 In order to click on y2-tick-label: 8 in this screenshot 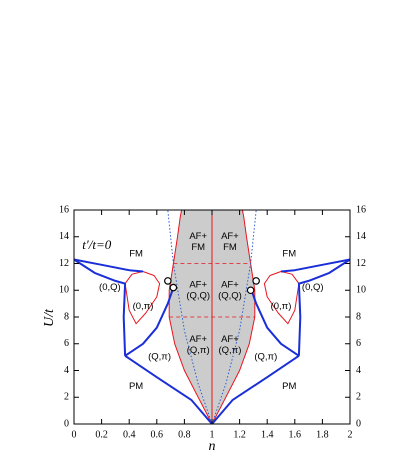, I will do `click(358, 316)`.